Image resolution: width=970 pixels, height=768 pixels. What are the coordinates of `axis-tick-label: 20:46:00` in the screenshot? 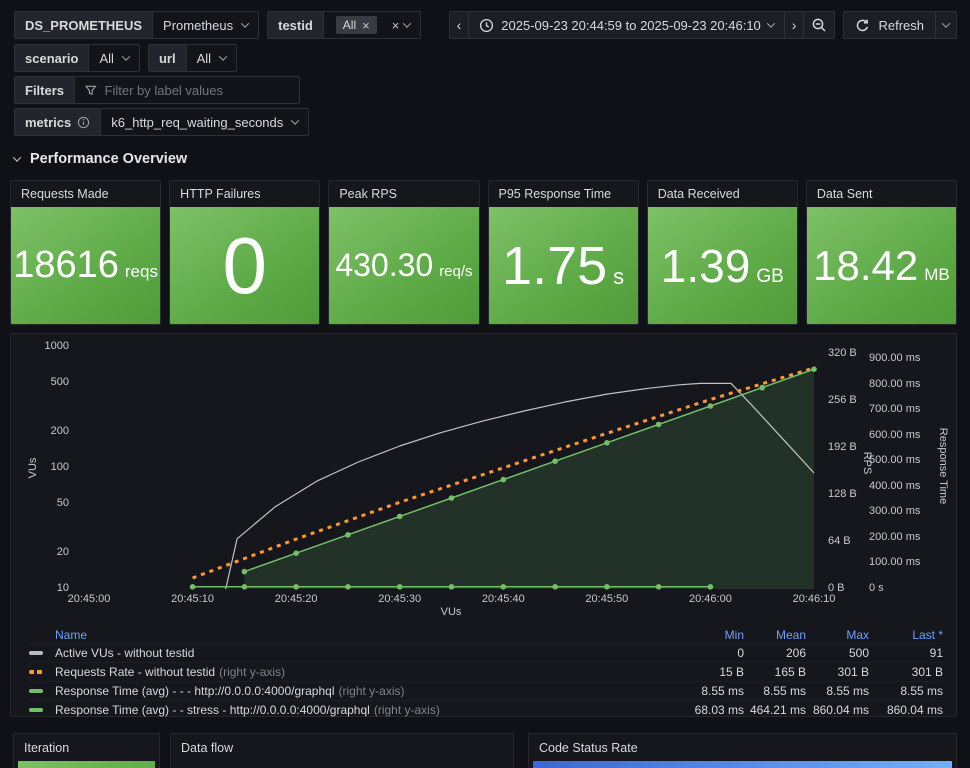 It's located at (710, 599).